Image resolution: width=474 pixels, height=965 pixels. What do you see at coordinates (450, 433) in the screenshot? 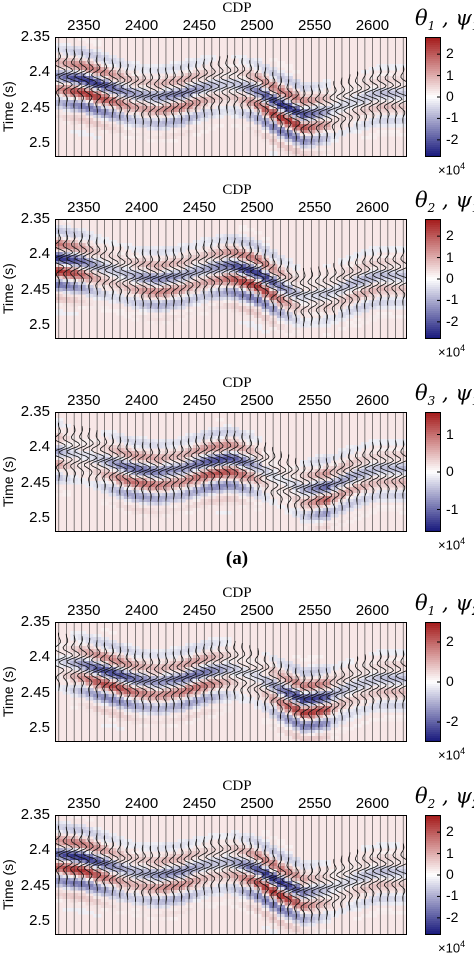
I see `colorbar-tick-label: 1` at bounding box center [450, 433].